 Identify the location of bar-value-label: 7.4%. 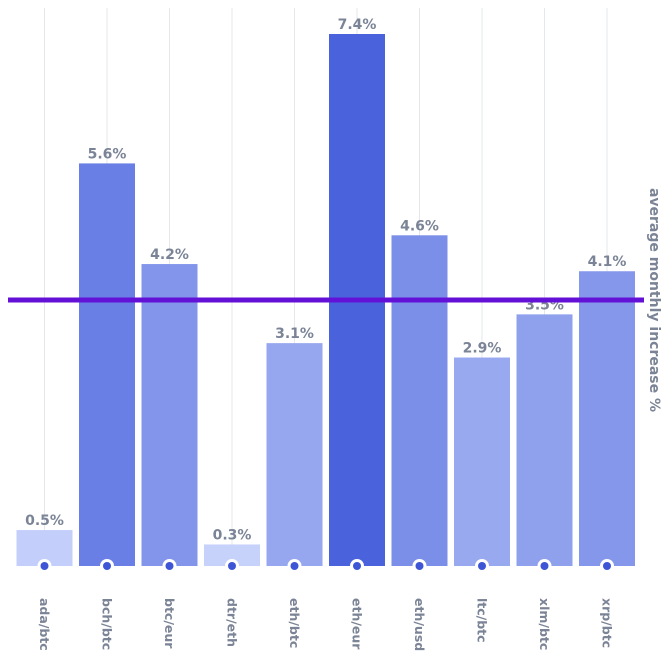
(357, 25).